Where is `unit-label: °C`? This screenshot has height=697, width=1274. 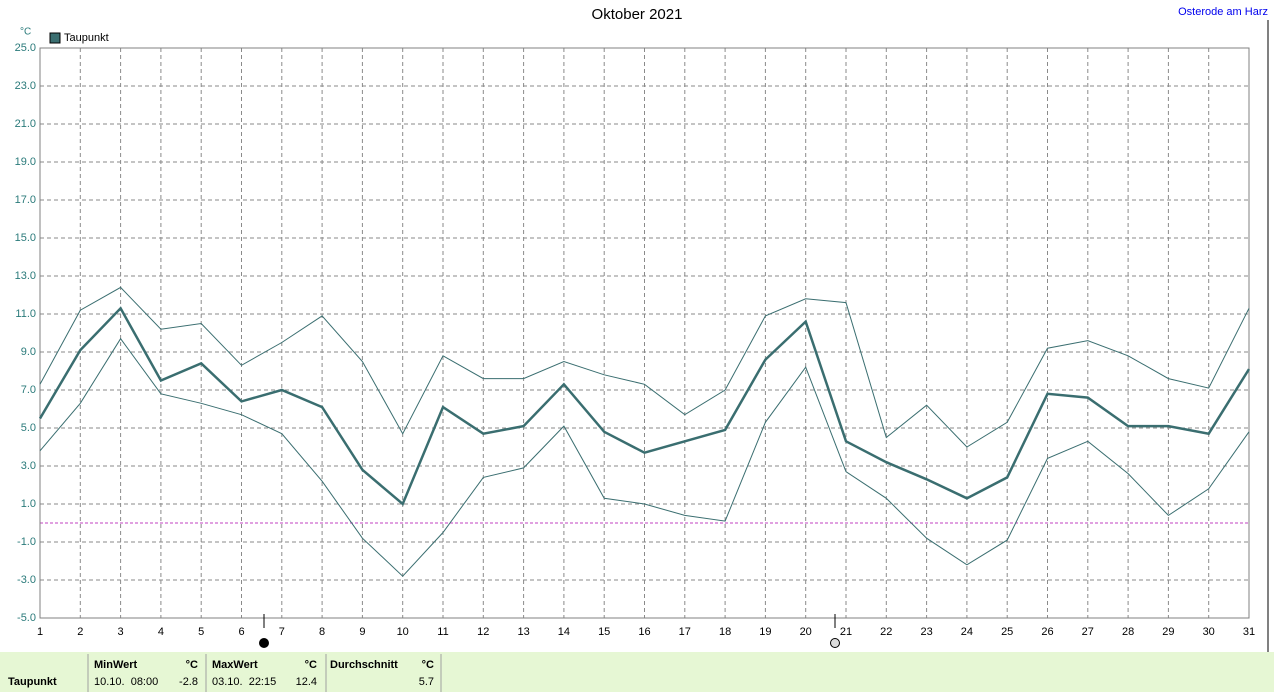
unit-label: °C is located at coordinates (25, 32).